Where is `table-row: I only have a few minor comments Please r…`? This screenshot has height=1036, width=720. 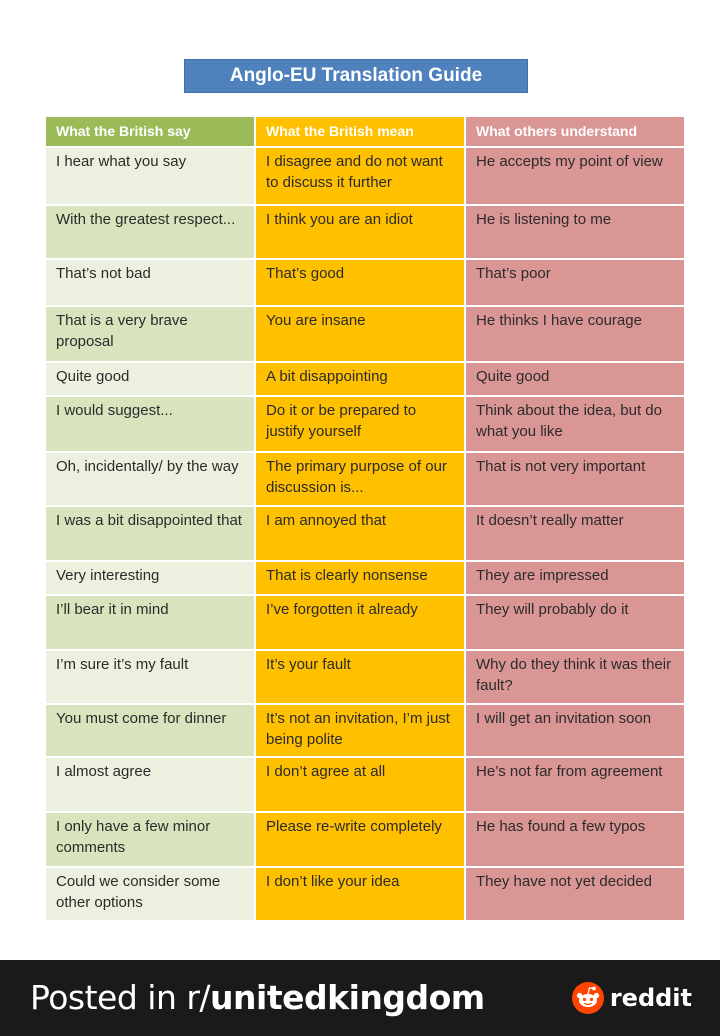 table-row: I only have a few minor comments Please r… is located at coordinates (366, 840).